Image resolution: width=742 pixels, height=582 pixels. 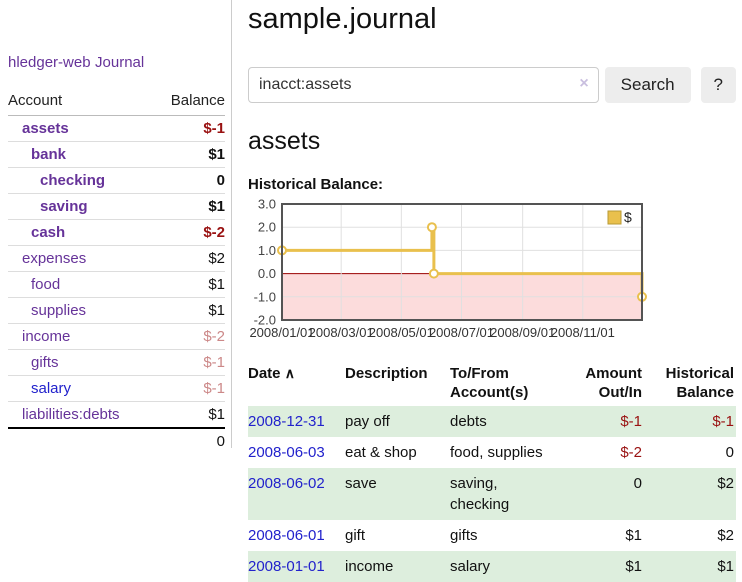 I want to click on transaction-description: eat & shop, so click(x=381, y=452).